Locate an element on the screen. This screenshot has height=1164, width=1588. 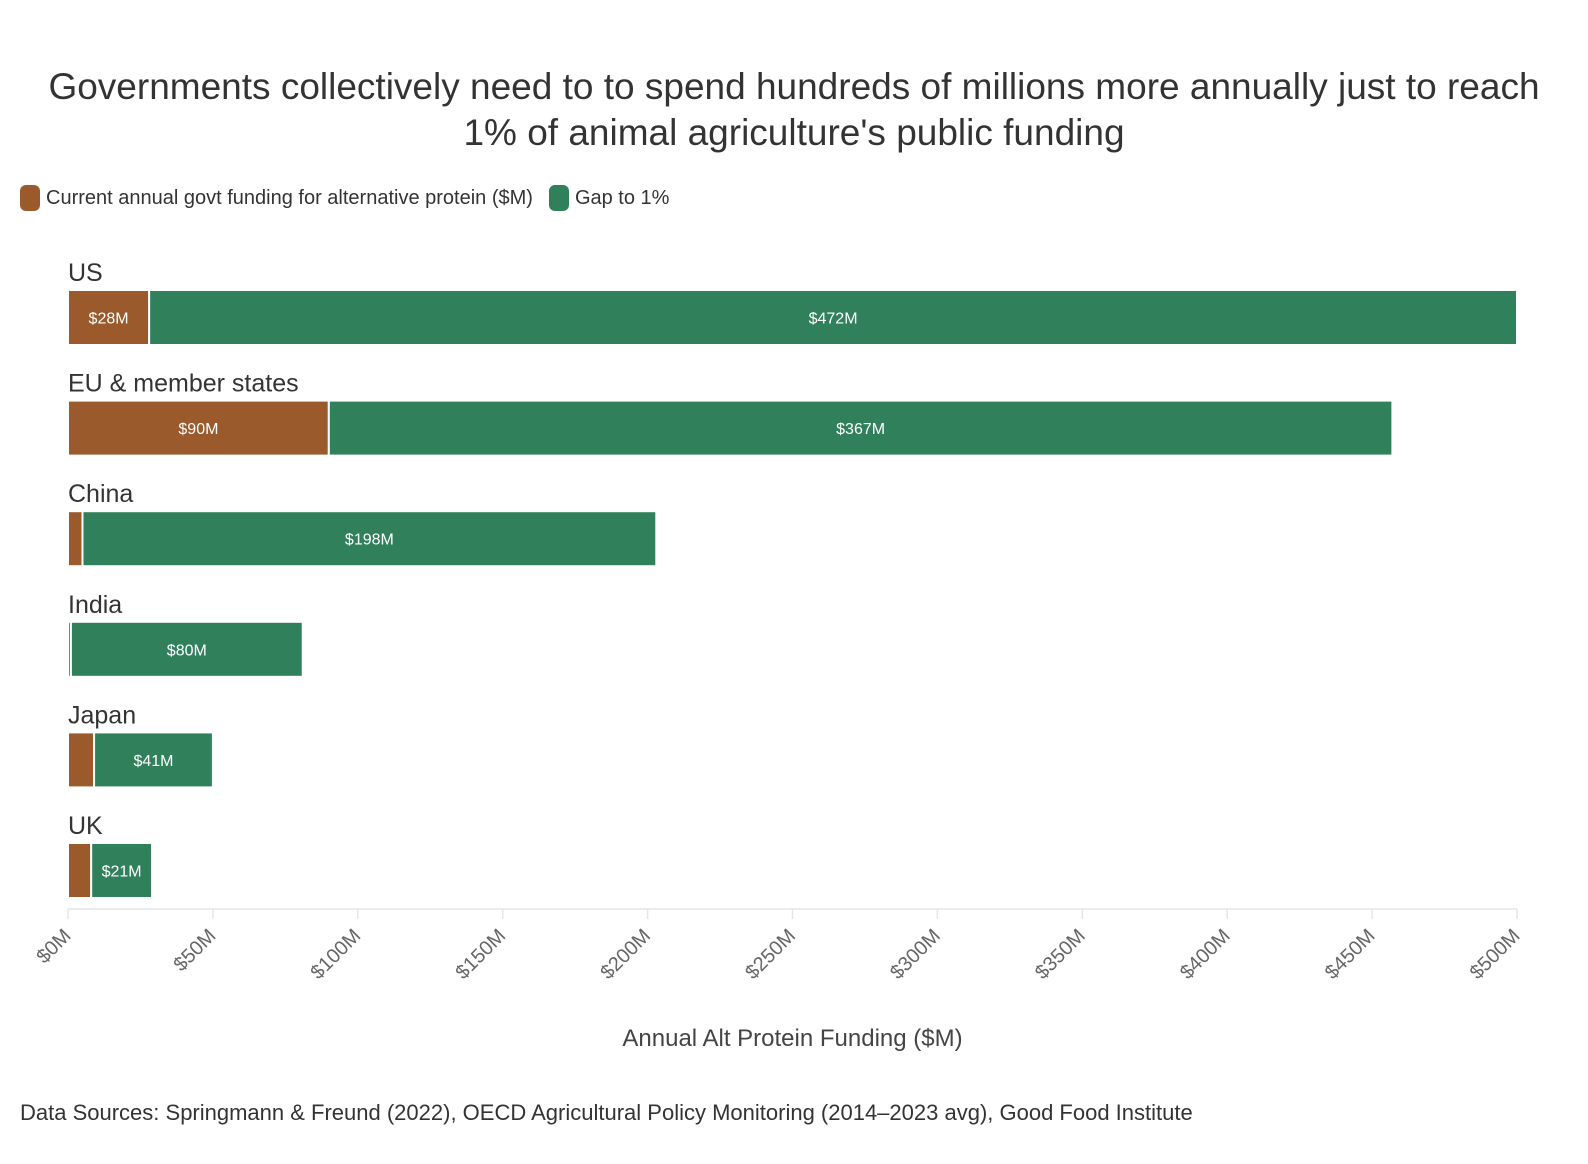
bar-japan-gap is located at coordinates (153, 760).